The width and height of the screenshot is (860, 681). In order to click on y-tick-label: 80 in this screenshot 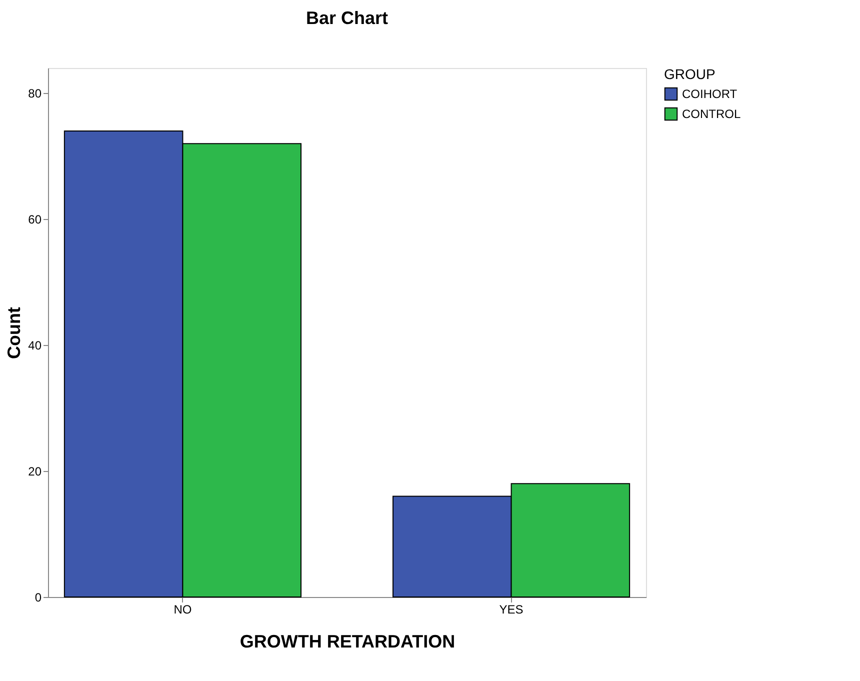, I will do `click(35, 93)`.